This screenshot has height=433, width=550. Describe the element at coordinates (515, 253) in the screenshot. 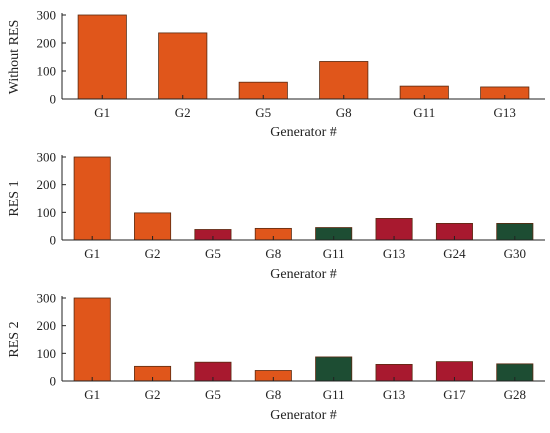

I see `x-tick-label: G30` at that location.